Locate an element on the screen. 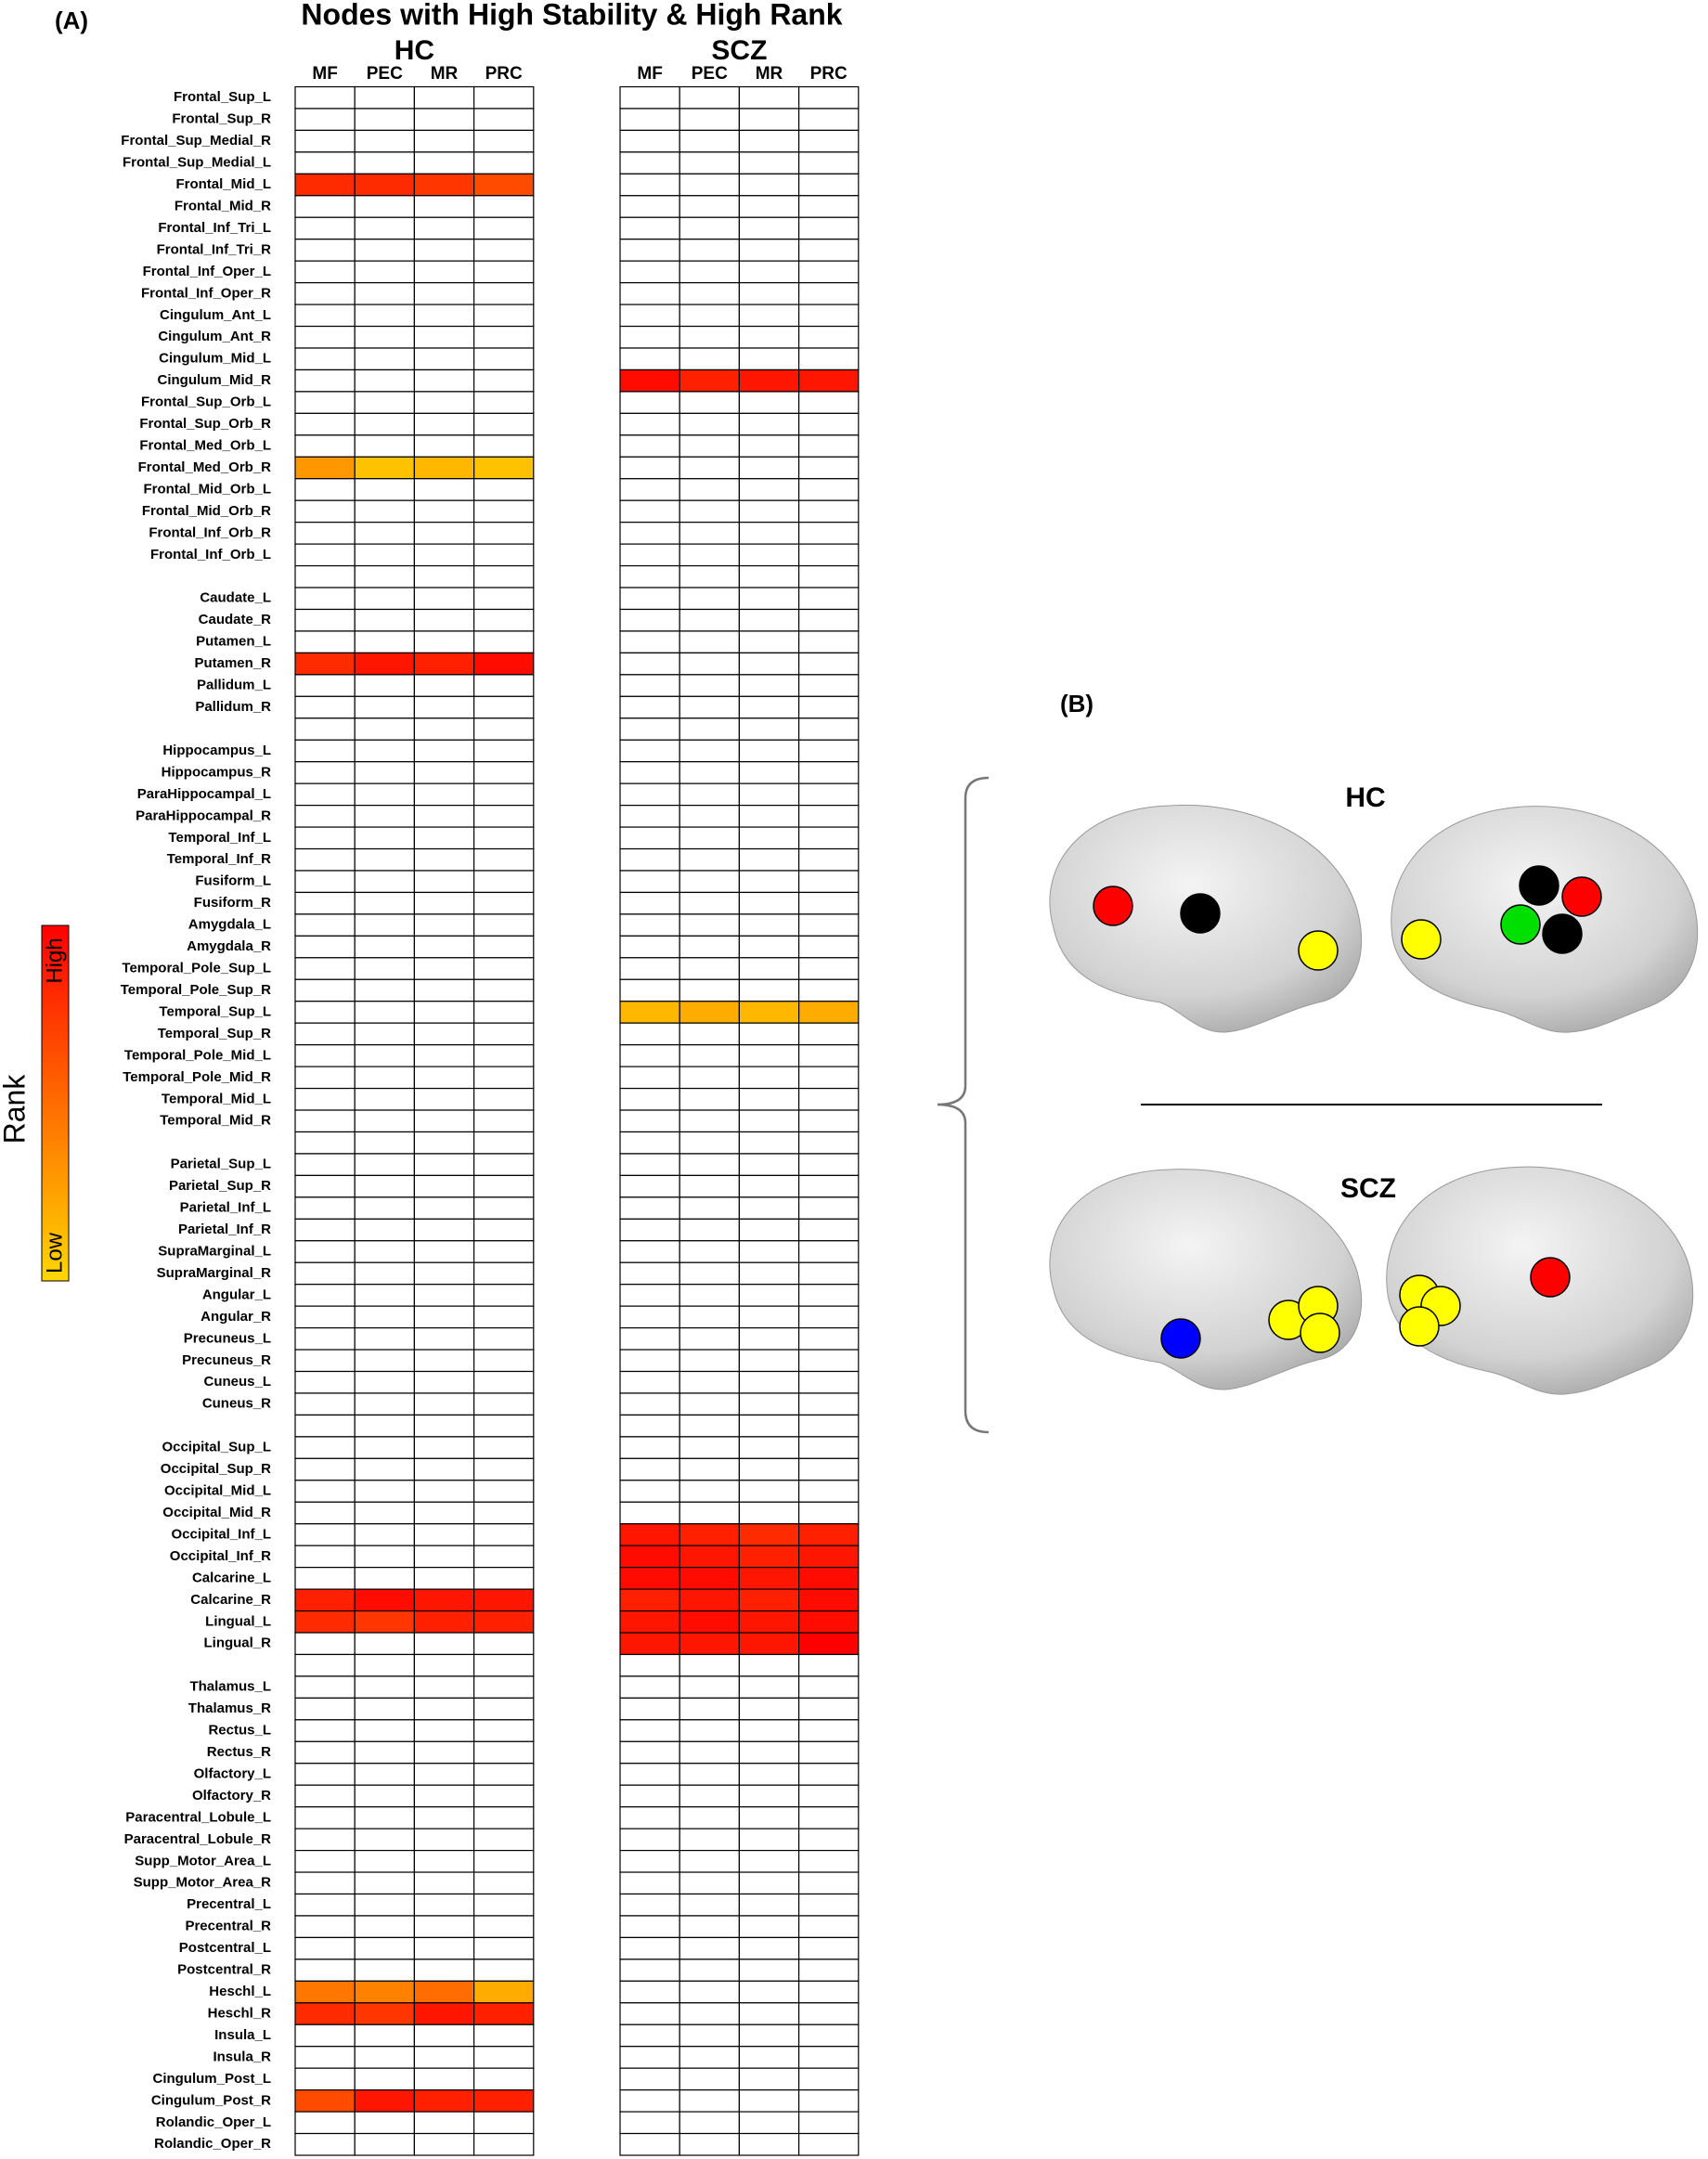 The width and height of the screenshot is (1708, 2159). brace is located at coordinates (963, 1105).